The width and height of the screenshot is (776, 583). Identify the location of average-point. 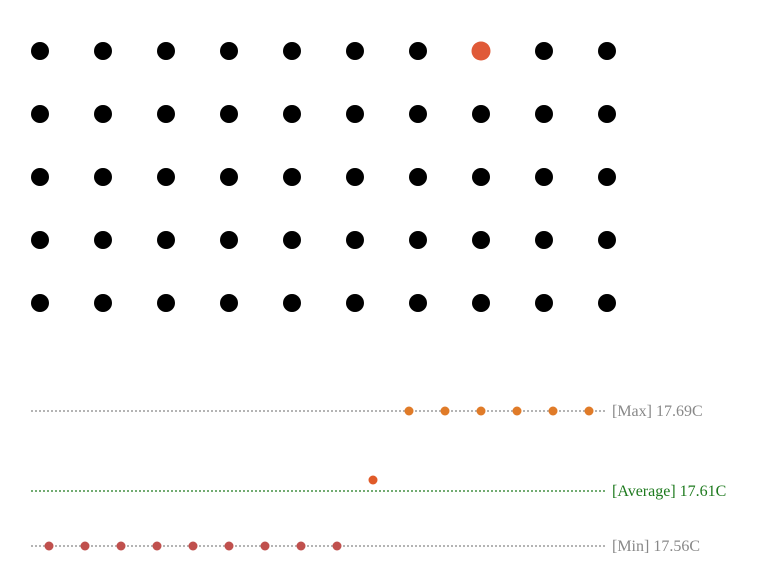
(373, 480).